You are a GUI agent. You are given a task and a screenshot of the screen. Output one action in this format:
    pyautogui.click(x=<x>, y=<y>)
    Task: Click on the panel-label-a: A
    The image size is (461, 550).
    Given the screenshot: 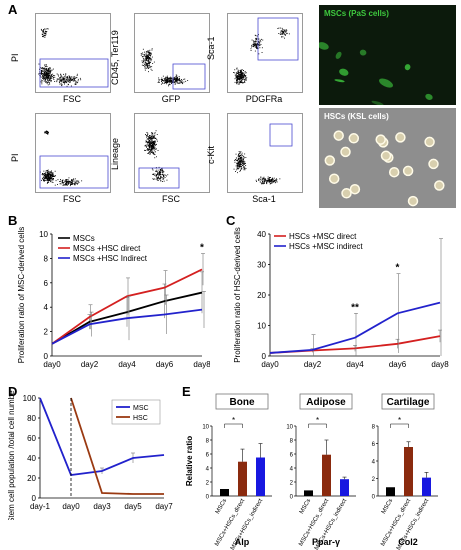 What is the action you would take?
    pyautogui.click(x=13, y=9)
    